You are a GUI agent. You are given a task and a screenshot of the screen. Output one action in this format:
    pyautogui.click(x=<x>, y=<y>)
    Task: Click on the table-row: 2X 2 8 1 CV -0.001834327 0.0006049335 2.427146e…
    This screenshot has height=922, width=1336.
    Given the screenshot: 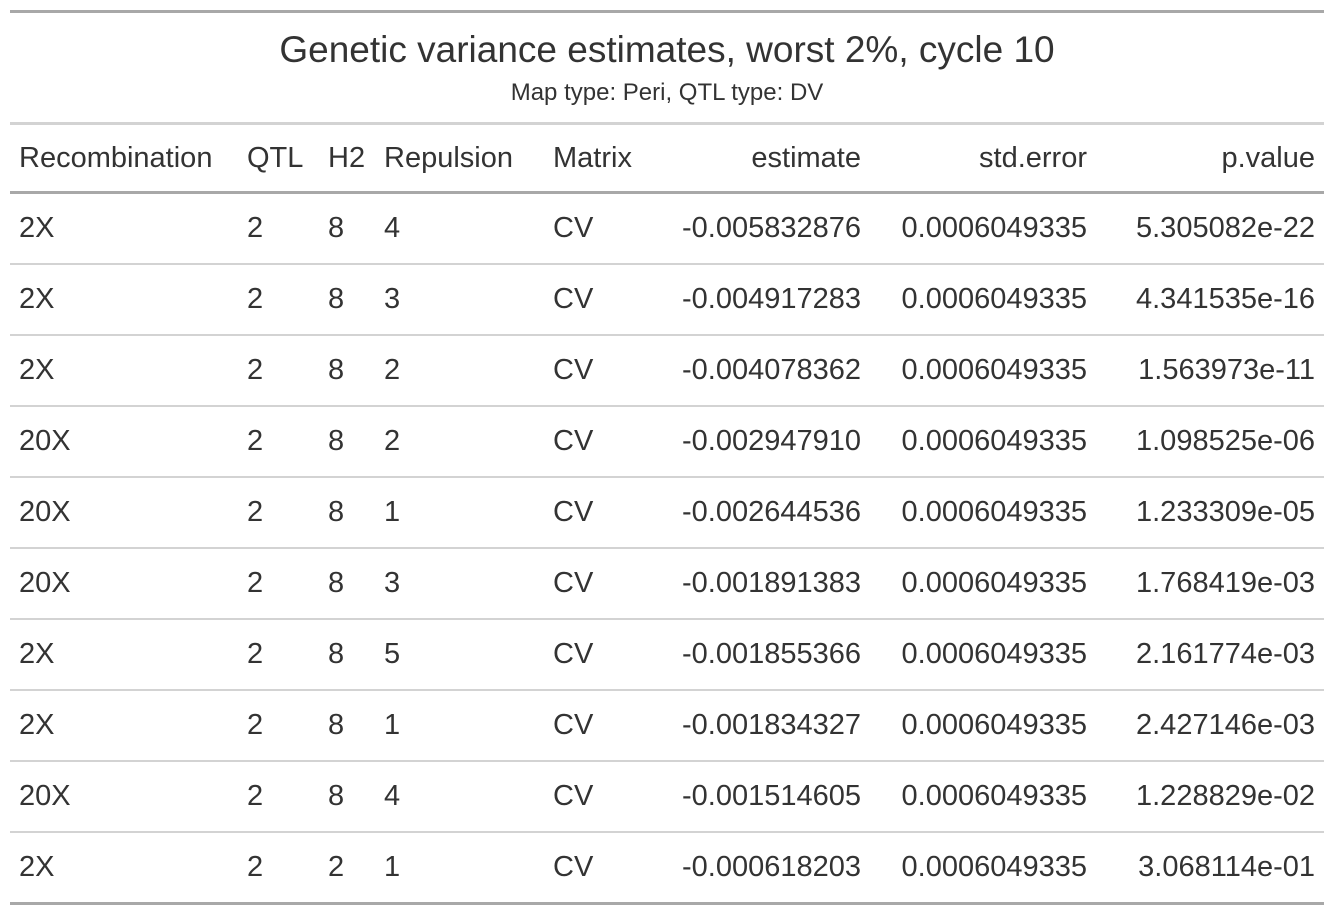 What is the action you would take?
    pyautogui.click(x=667, y=726)
    